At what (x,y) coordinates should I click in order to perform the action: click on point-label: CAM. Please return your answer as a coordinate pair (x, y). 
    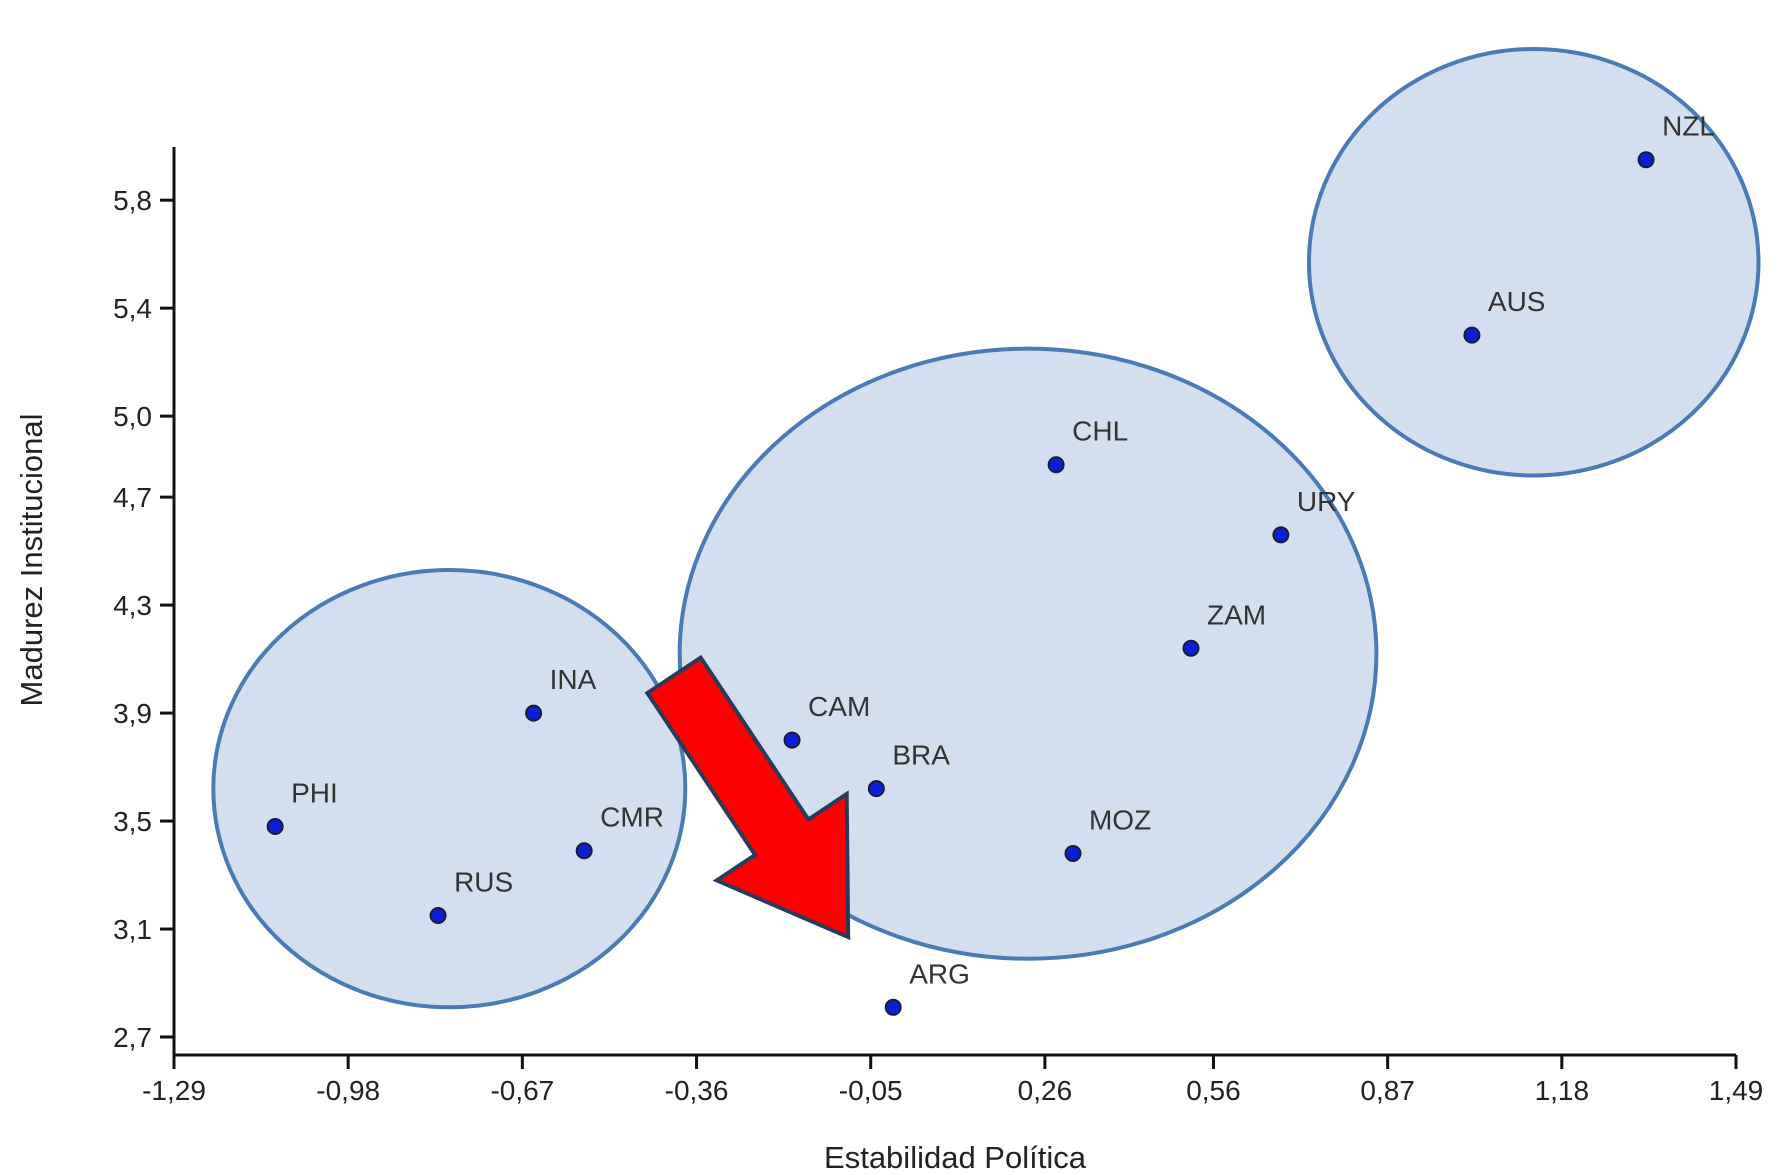
    Looking at the image, I should click on (839, 706).